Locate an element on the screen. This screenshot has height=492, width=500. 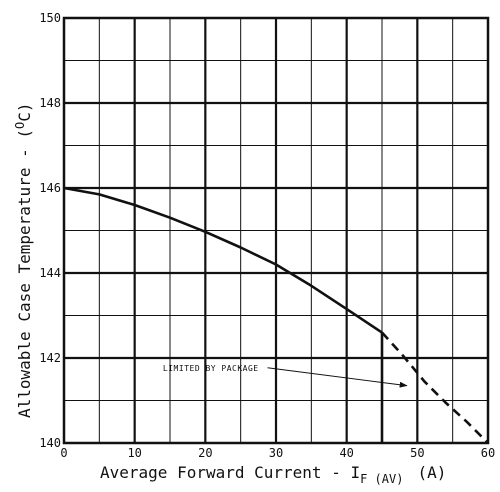
y-tick-label: 144 is located at coordinates (50, 273).